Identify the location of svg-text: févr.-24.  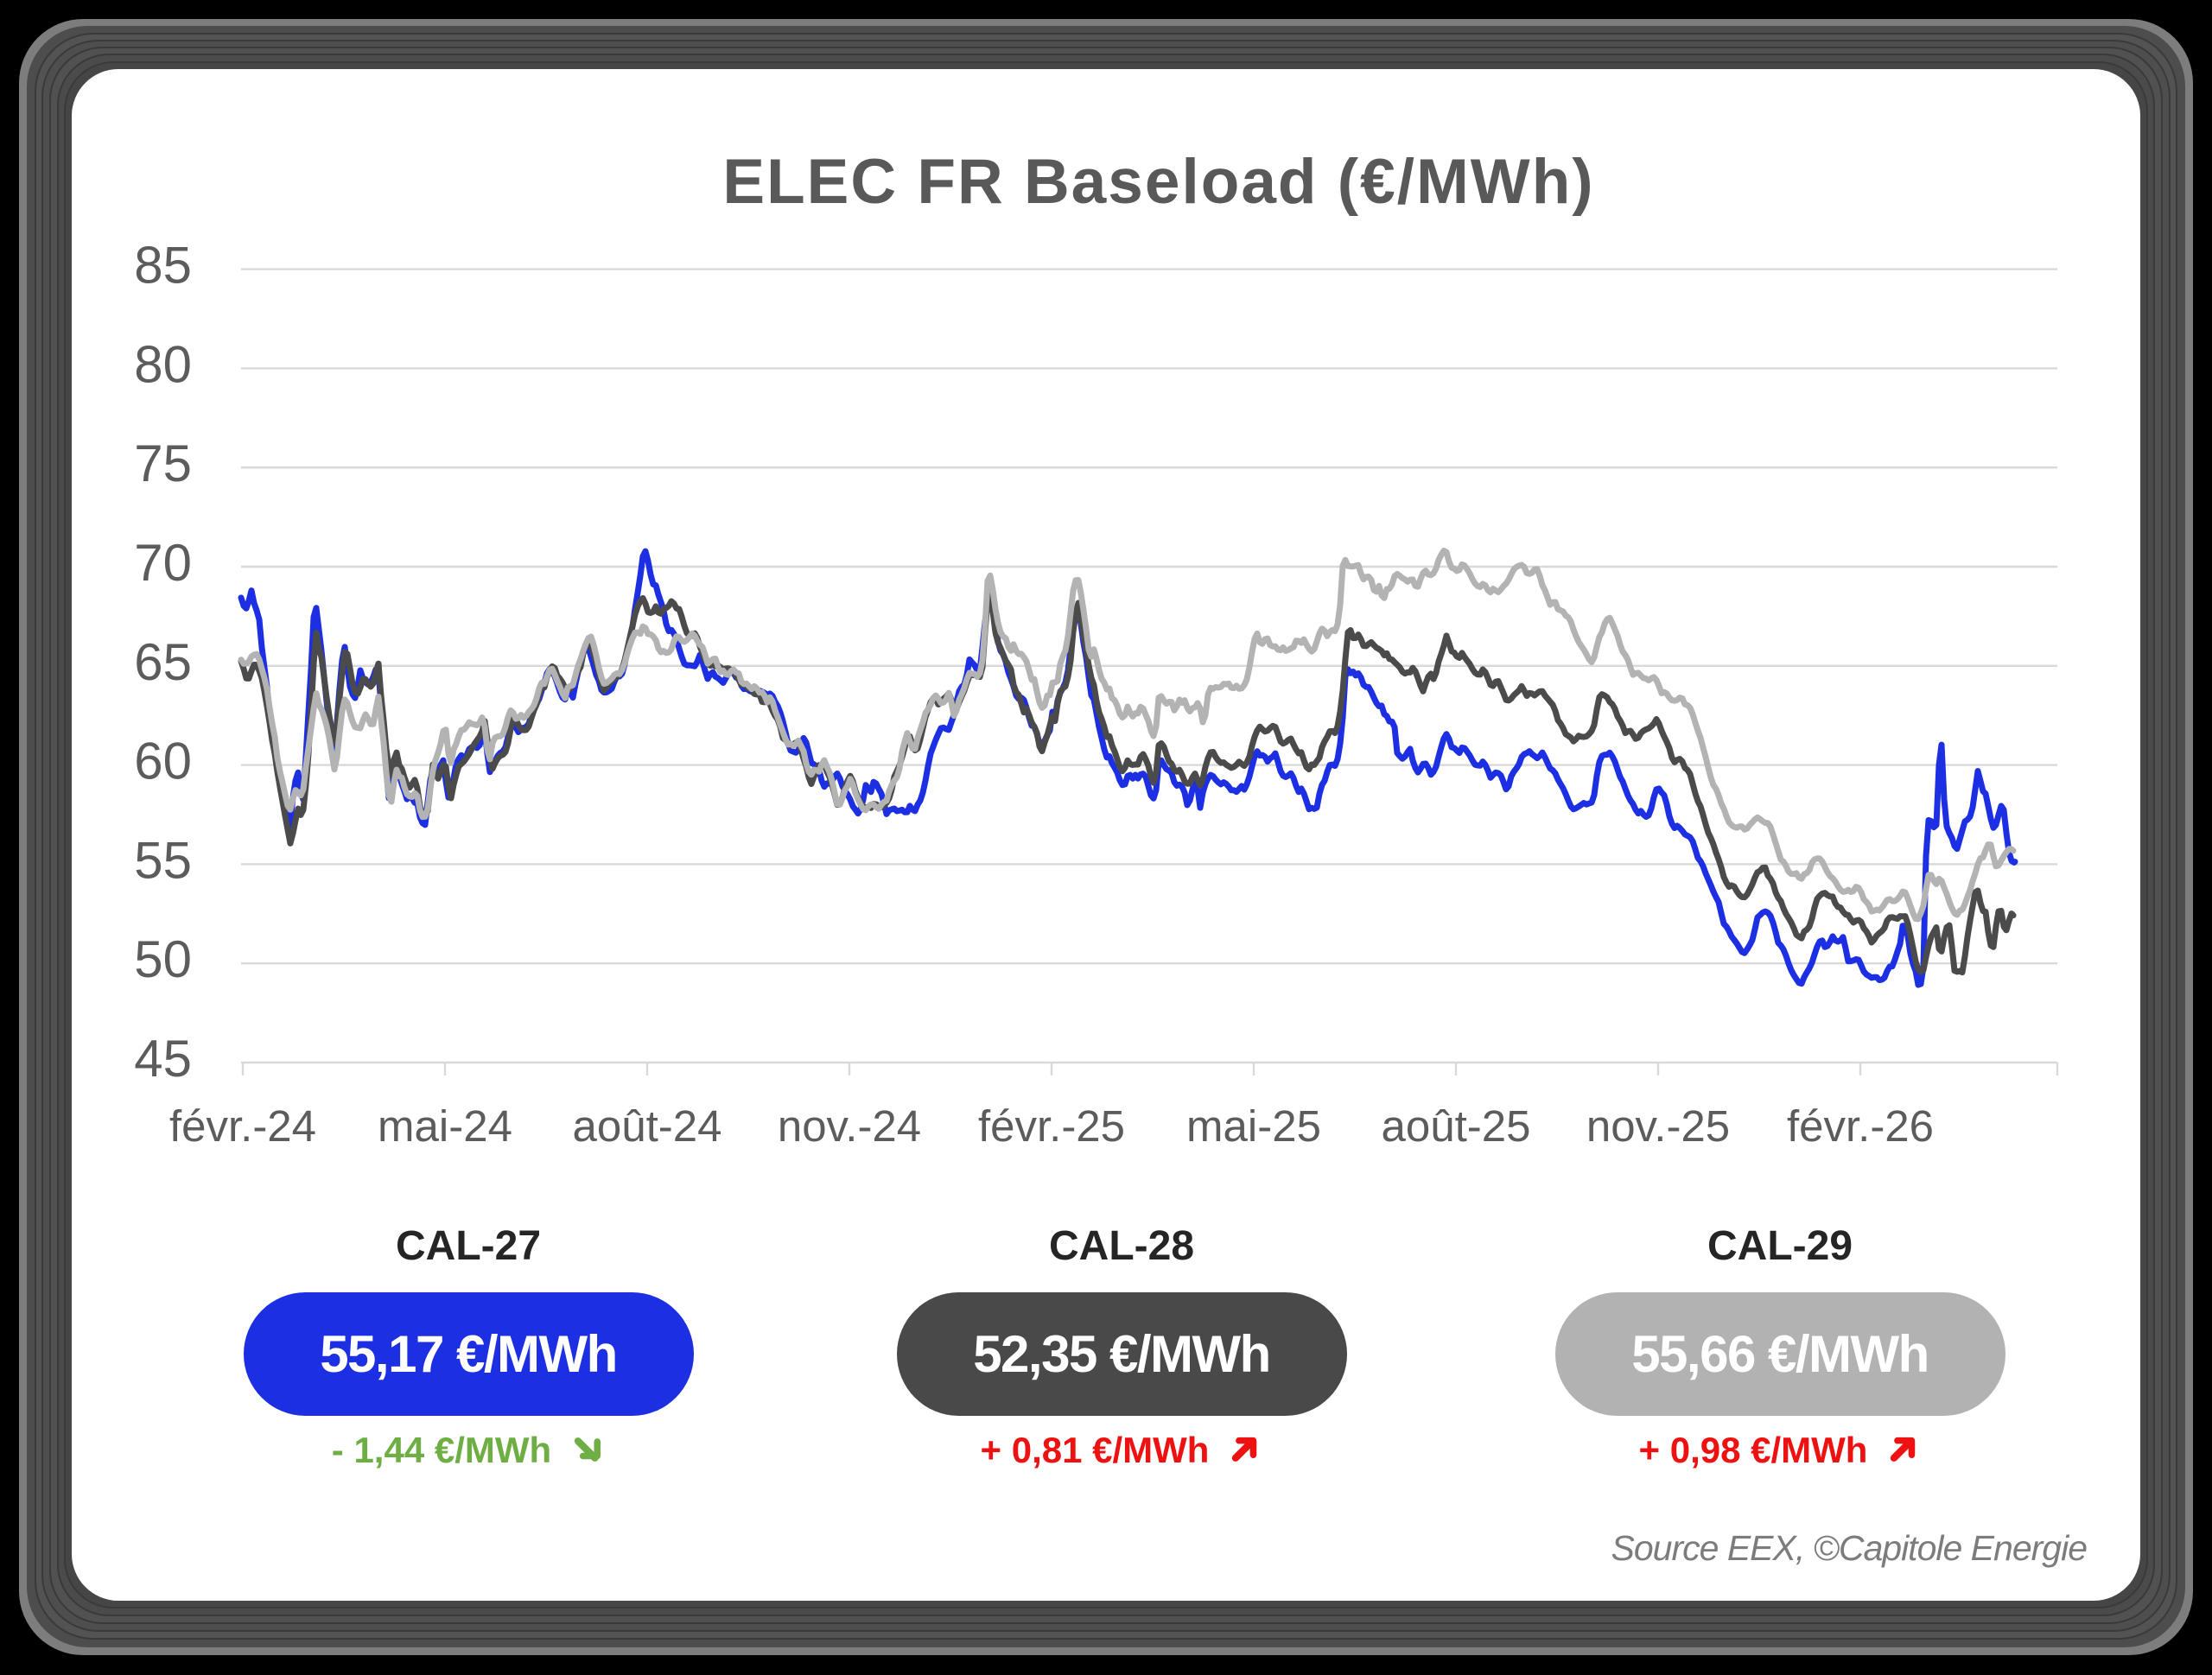
(242, 1126).